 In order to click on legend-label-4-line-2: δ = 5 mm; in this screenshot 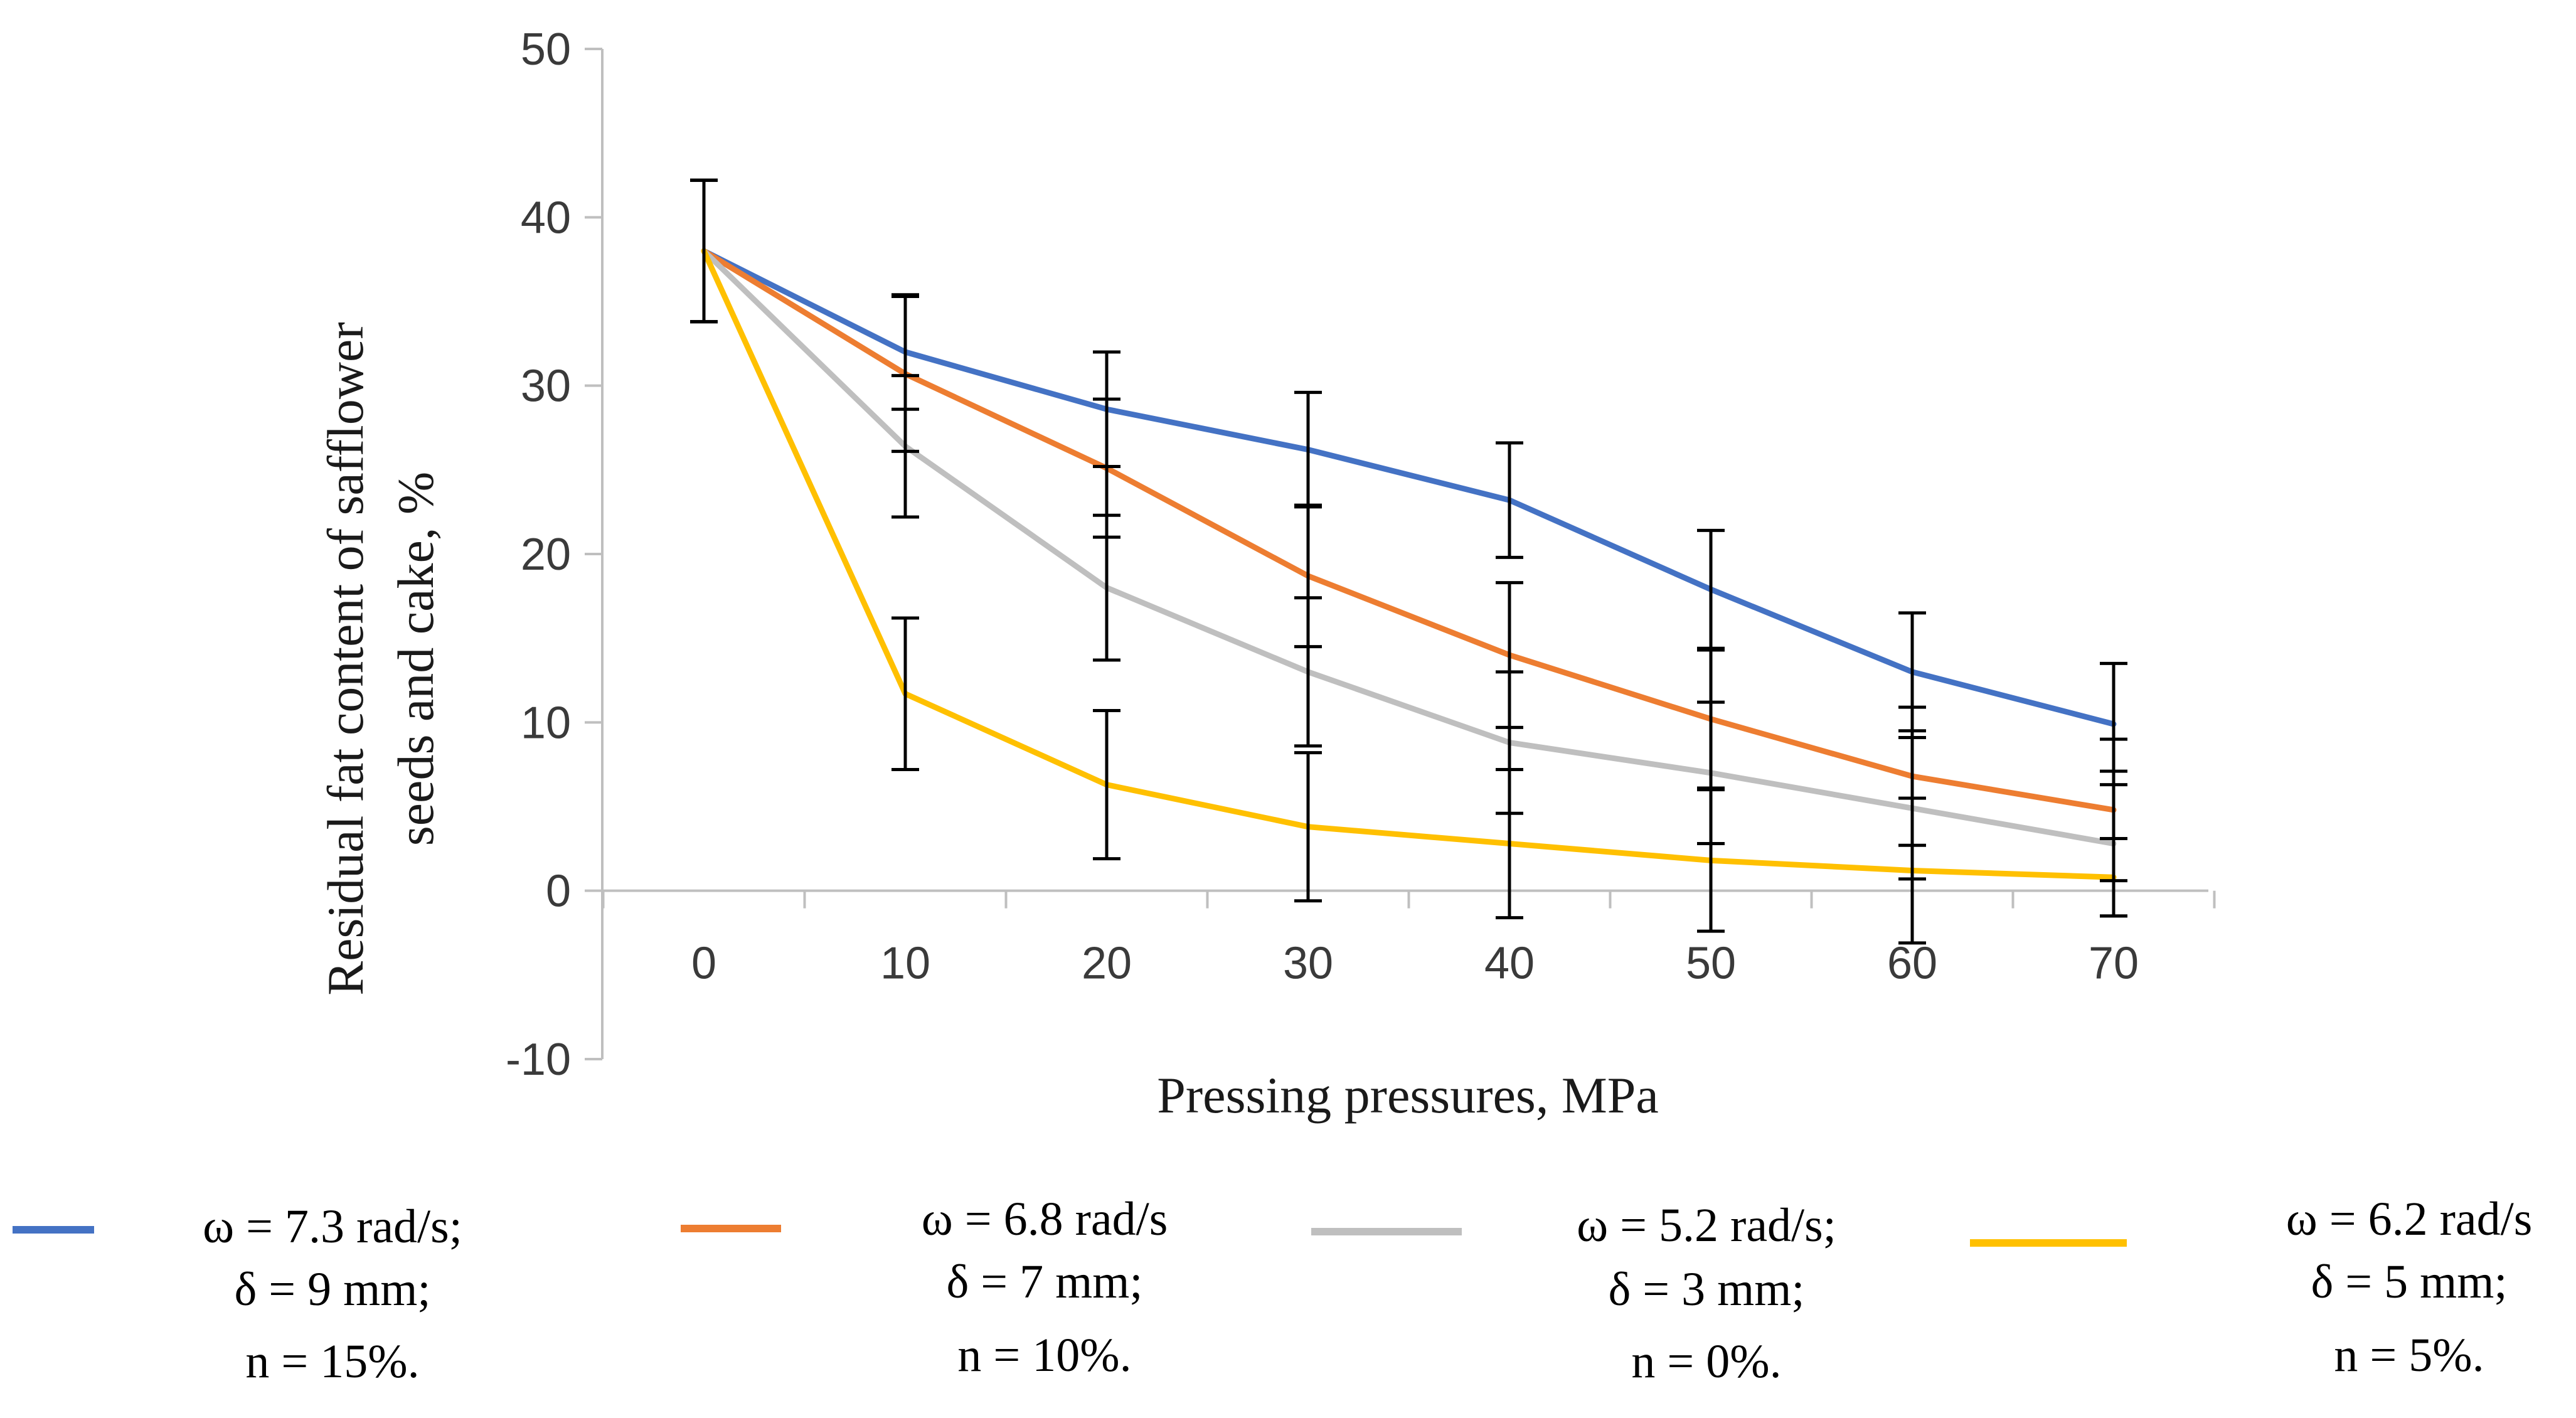, I will do `click(2409, 1281)`.